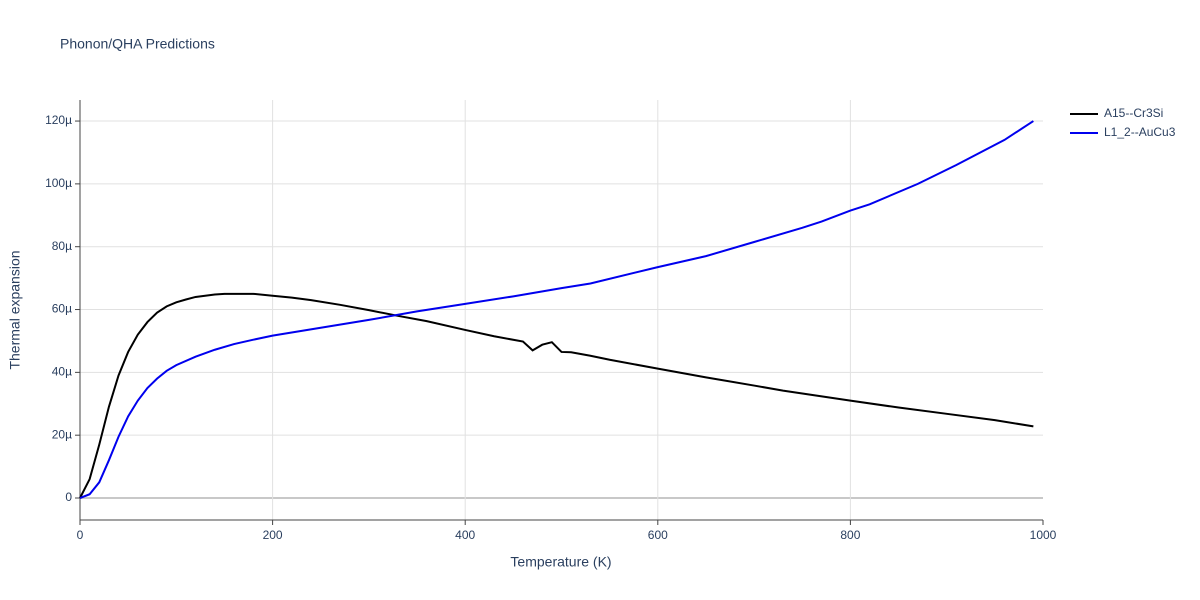 This screenshot has width=1200, height=600. What do you see at coordinates (62, 309) in the screenshot?
I see `y-tick-label: 60µ` at bounding box center [62, 309].